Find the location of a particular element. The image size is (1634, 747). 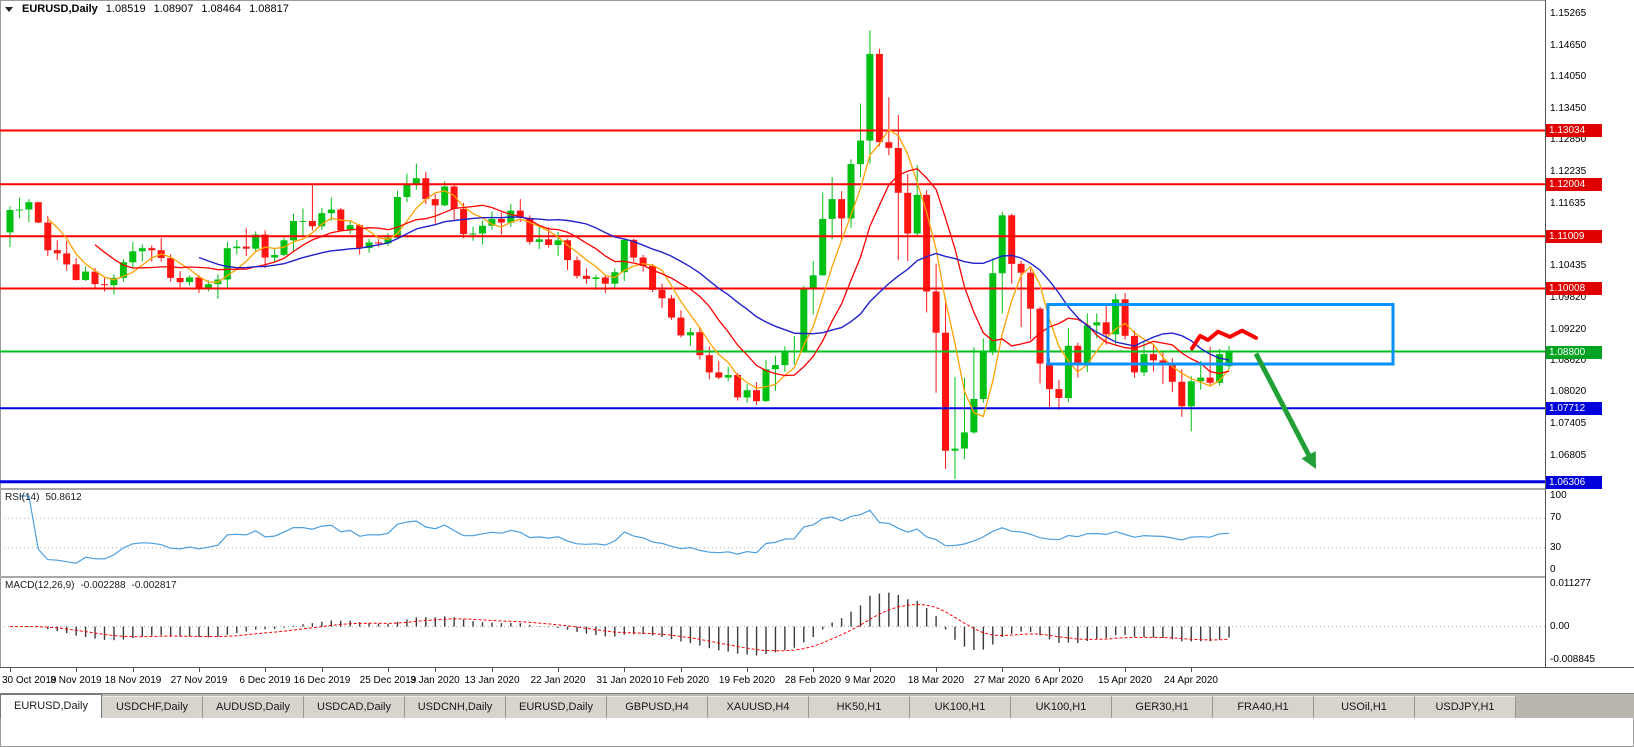

macd-main-value: -0.002288 is located at coordinates (103, 585).